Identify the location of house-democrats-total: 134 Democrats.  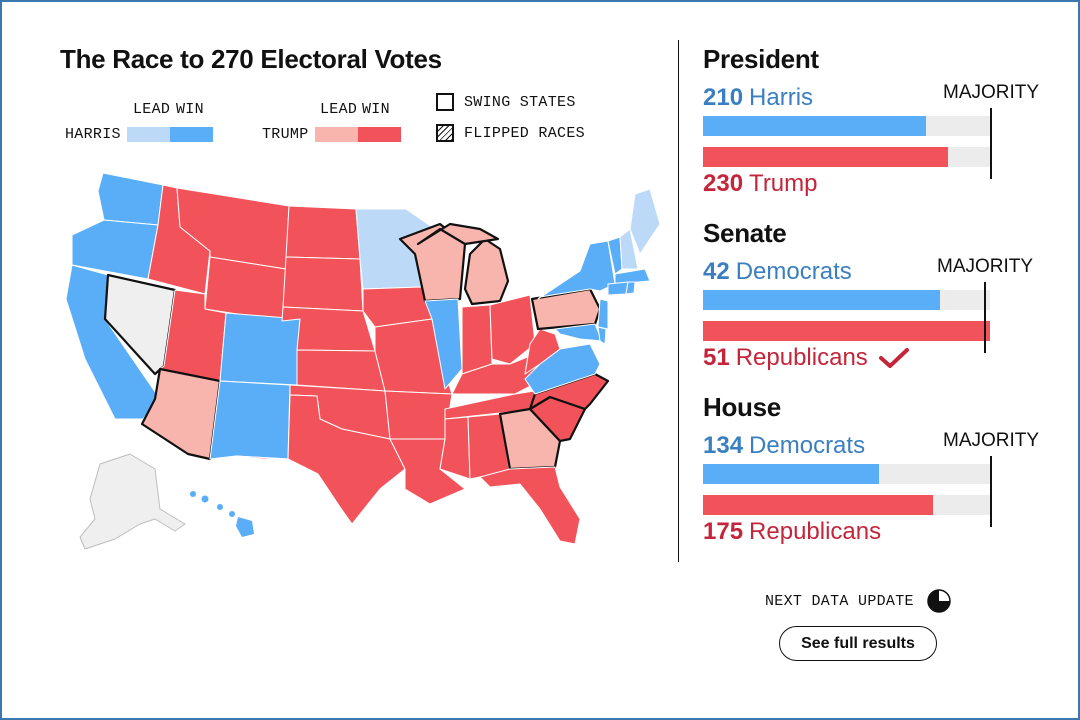
(784, 446).